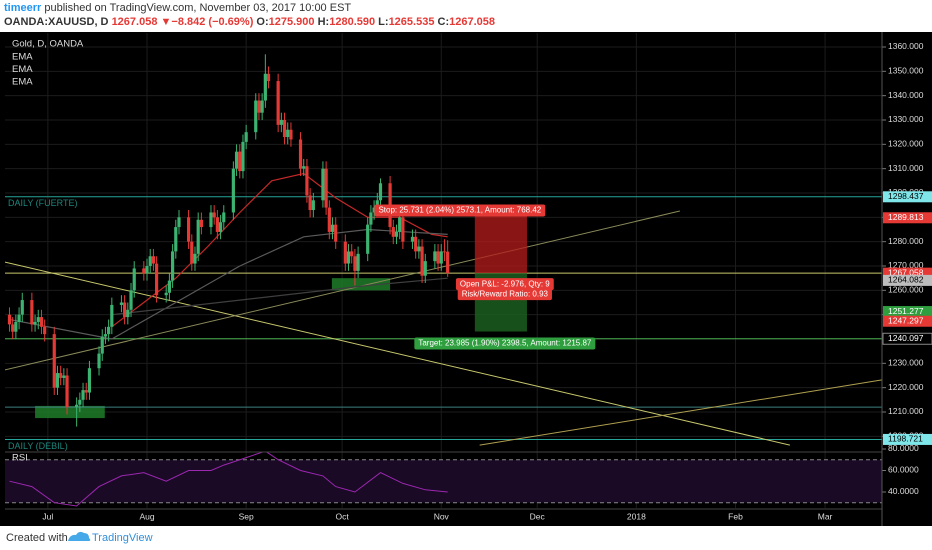 This screenshot has width=932, height=550. I want to click on stop-label-bg, so click(460, 210).